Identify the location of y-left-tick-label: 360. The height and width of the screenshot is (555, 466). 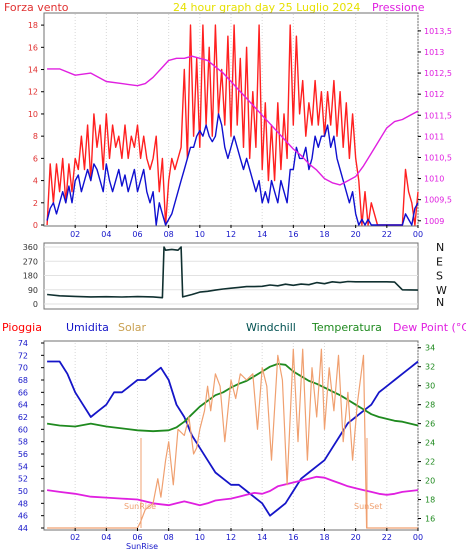
(30, 247).